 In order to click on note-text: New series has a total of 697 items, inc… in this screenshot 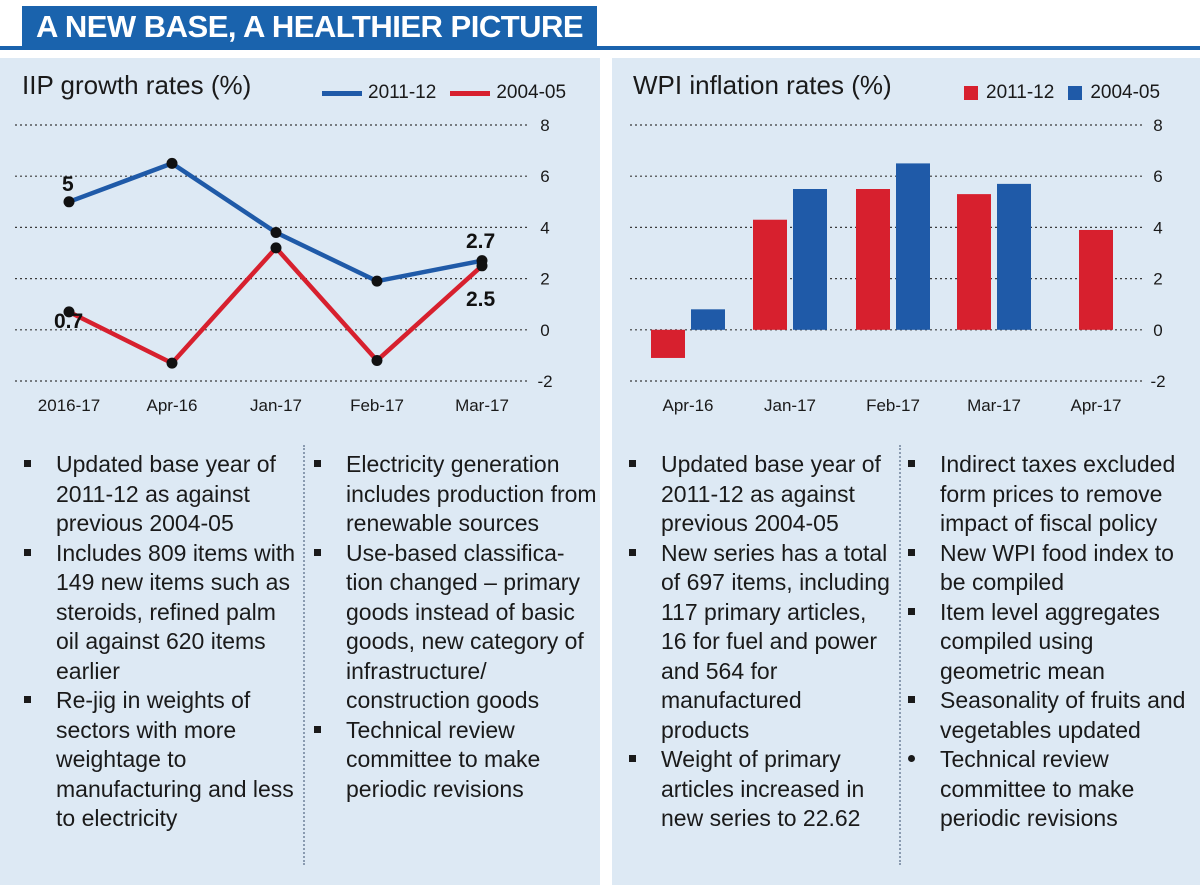, I will do `click(775, 641)`.